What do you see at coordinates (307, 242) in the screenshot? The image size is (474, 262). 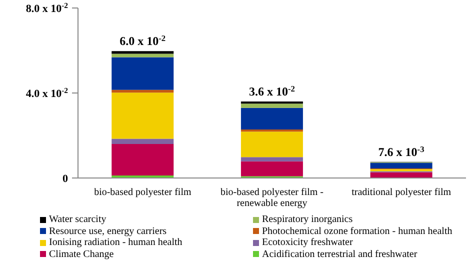 I see `legend-label: Ecotoxicity freshwater` at bounding box center [307, 242].